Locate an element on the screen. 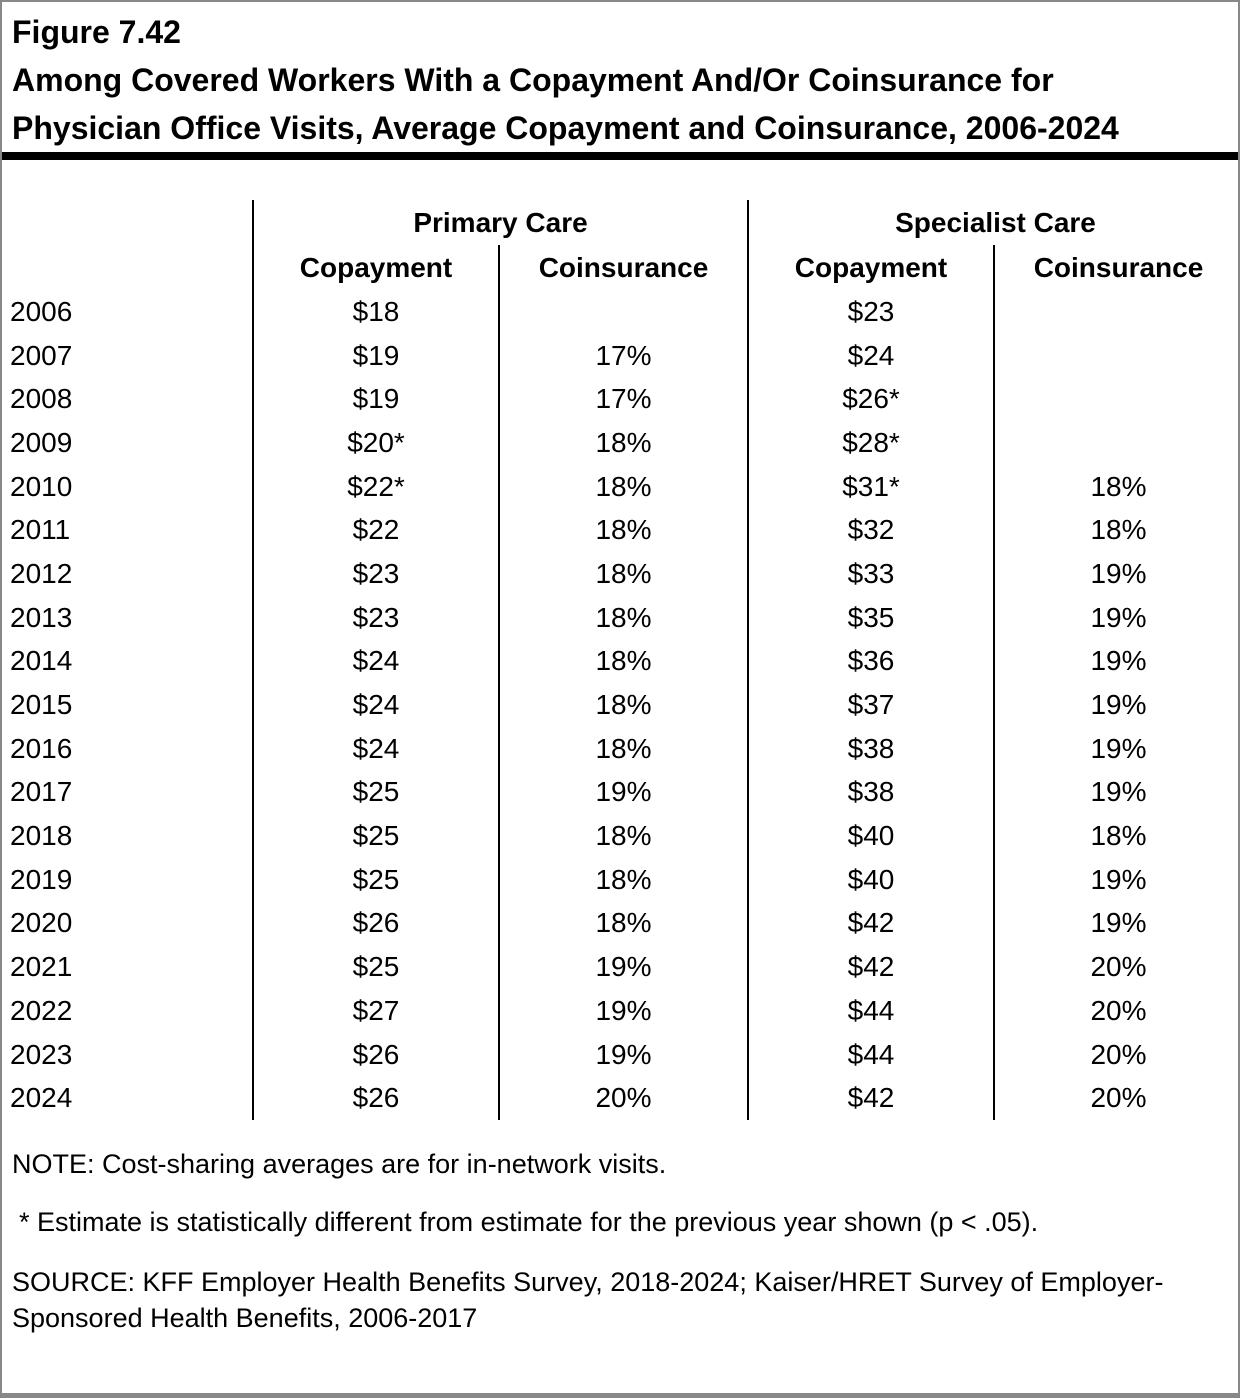 The width and height of the screenshot is (1240, 1398). specialist-copayment-cell: $38 is located at coordinates (870, 792).